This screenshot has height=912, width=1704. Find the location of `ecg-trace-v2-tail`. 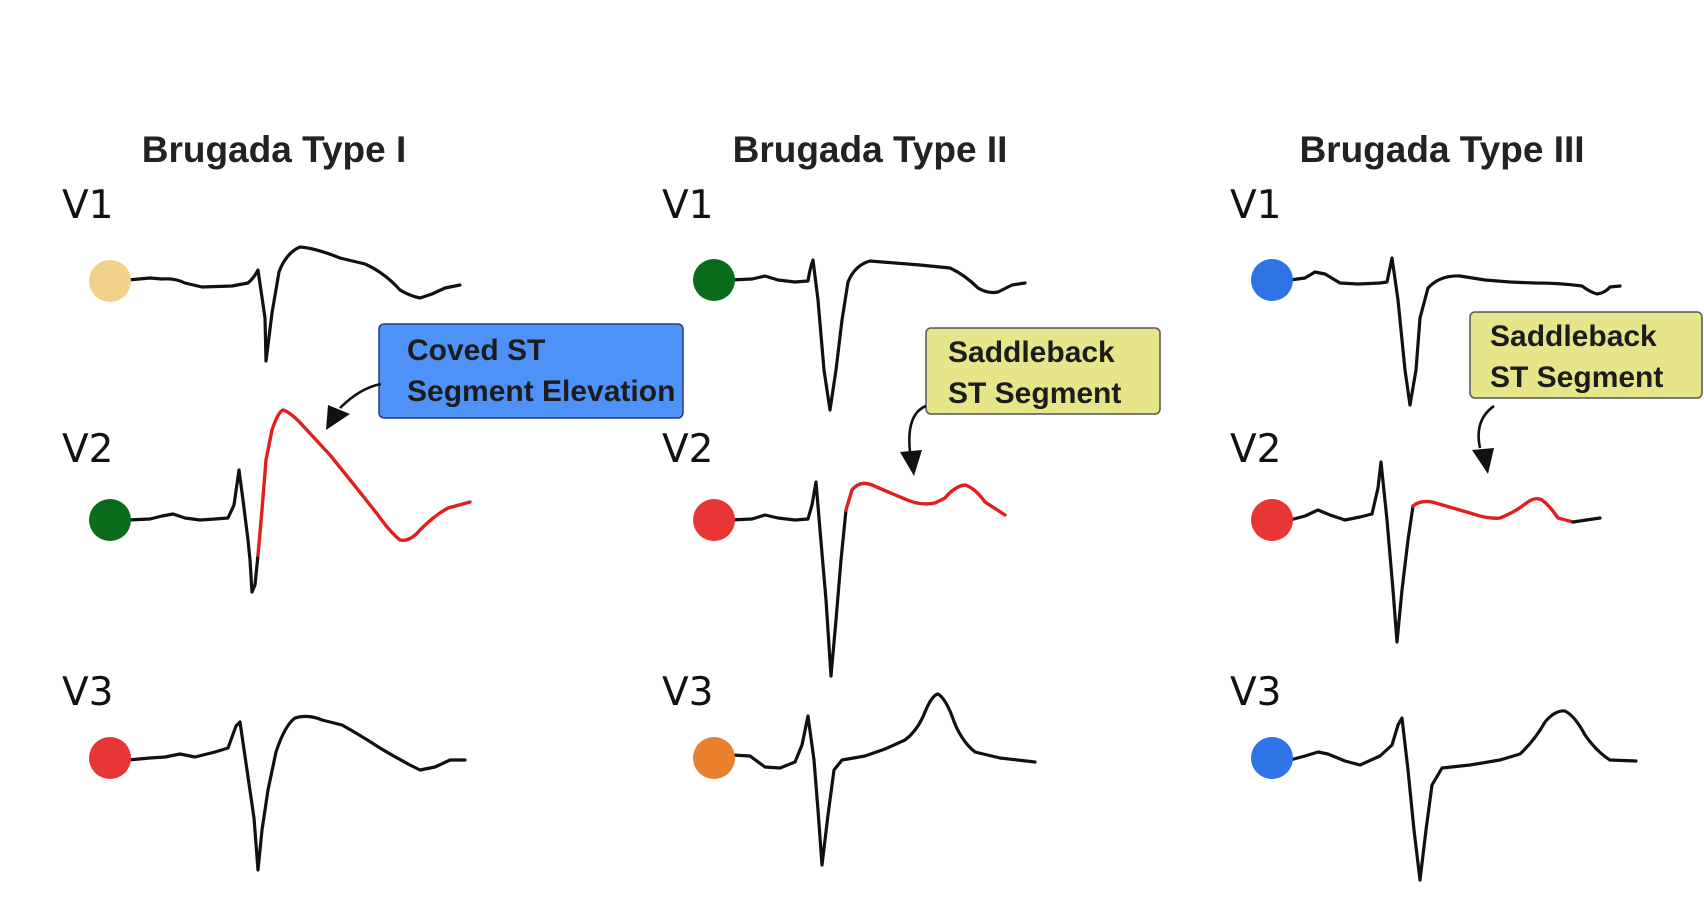

ecg-trace-v2-tail is located at coordinates (1586, 520).